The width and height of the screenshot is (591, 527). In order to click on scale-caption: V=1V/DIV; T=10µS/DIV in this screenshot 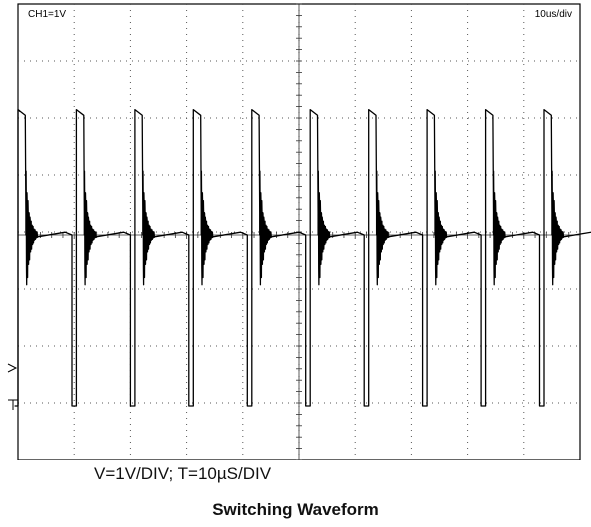, I will do `click(183, 473)`.